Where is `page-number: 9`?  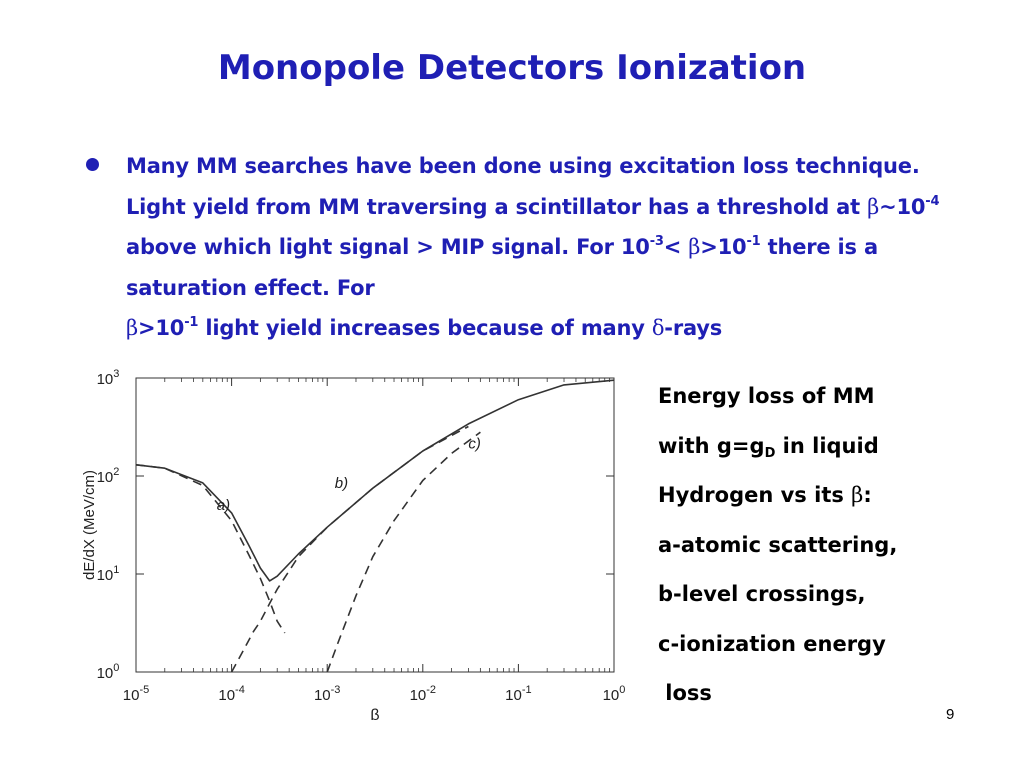 page-number: 9 is located at coordinates (950, 714).